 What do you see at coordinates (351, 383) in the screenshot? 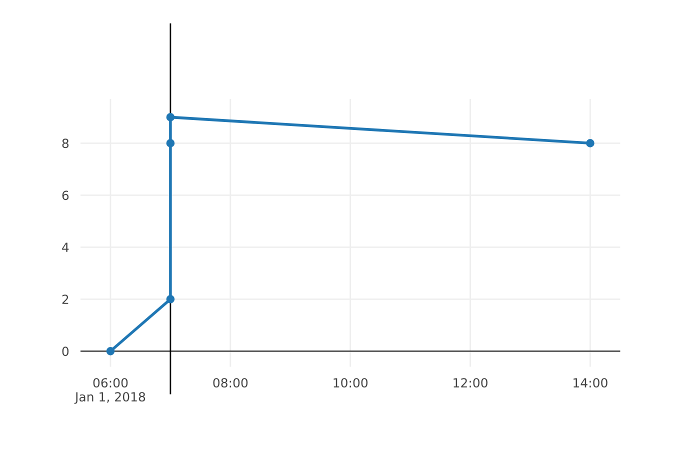
I see `x-tick-label: 10:00` at bounding box center [351, 383].